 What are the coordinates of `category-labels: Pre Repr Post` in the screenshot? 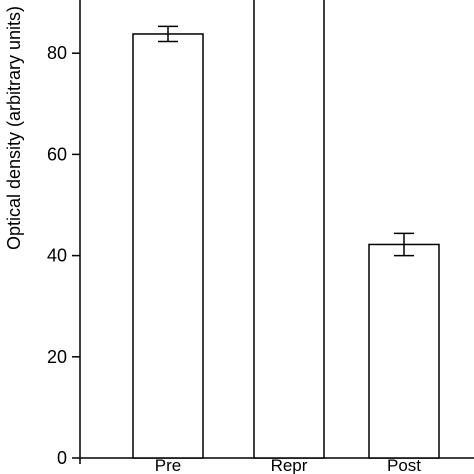 It's located at (288, 465).